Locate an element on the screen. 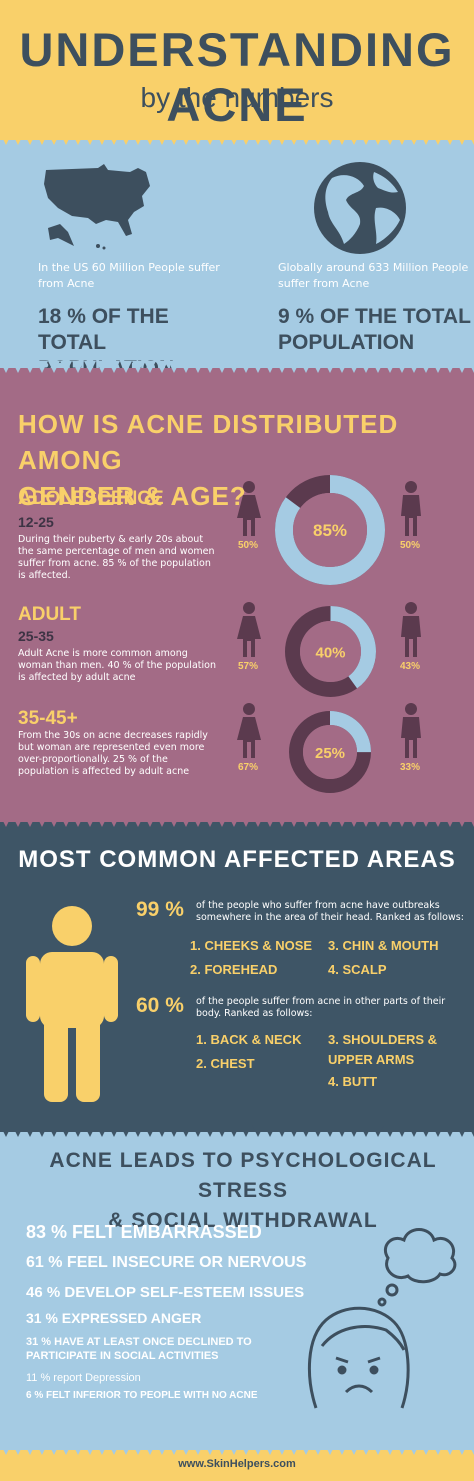 The width and height of the screenshot is (474, 1481). global-stat-line2: POPULATION is located at coordinates (346, 342).